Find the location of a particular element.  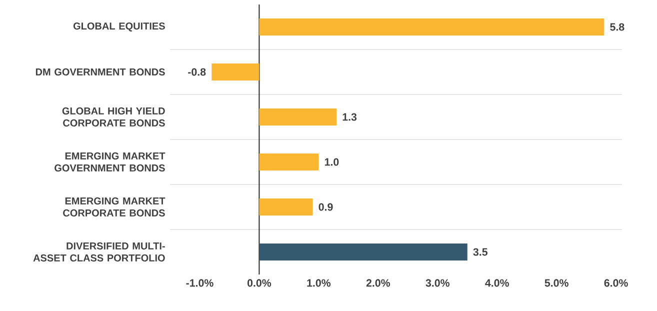

data-label: 0.9 is located at coordinates (325, 207).